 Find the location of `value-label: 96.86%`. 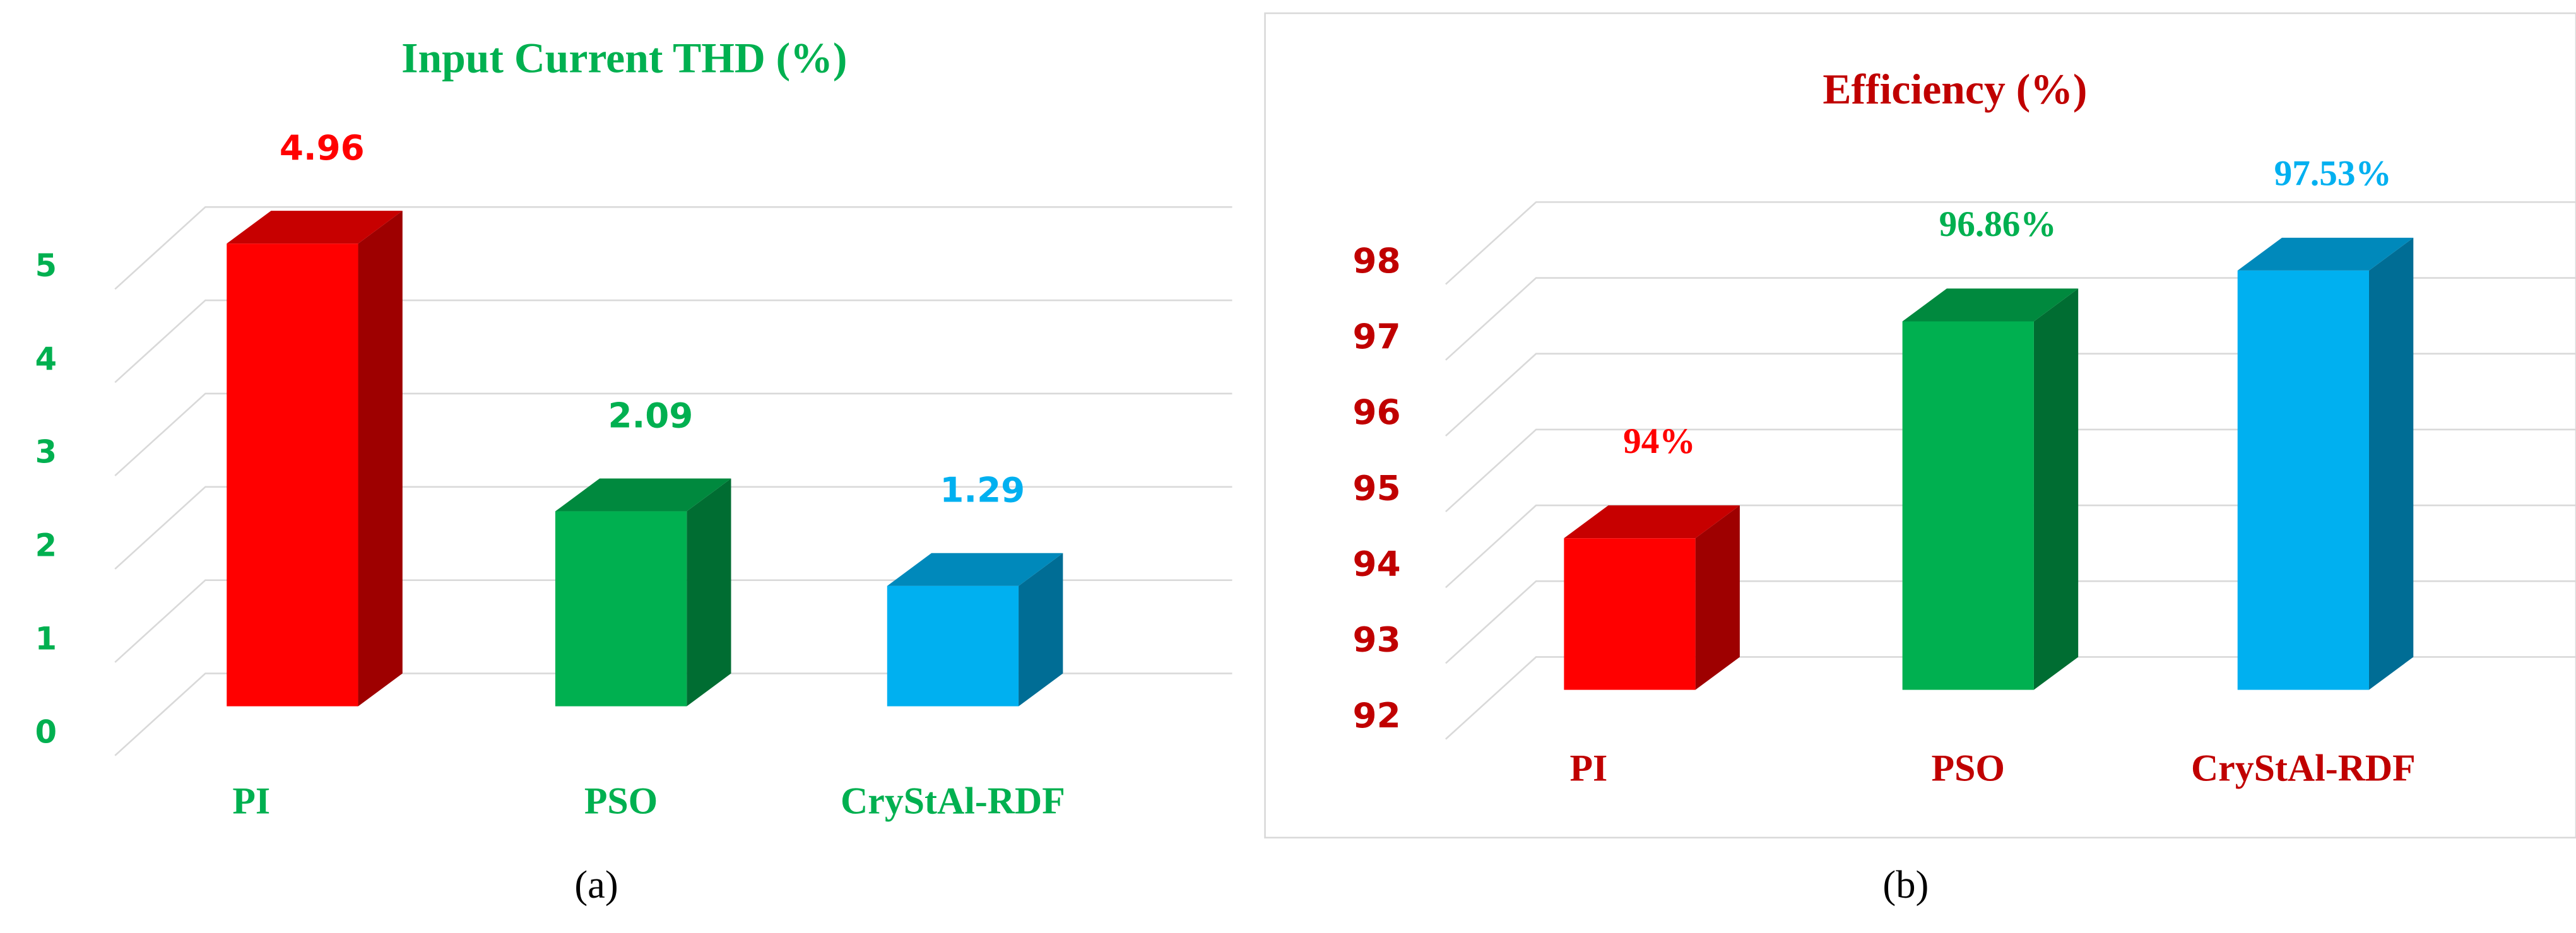

value-label: 96.86% is located at coordinates (1998, 224).